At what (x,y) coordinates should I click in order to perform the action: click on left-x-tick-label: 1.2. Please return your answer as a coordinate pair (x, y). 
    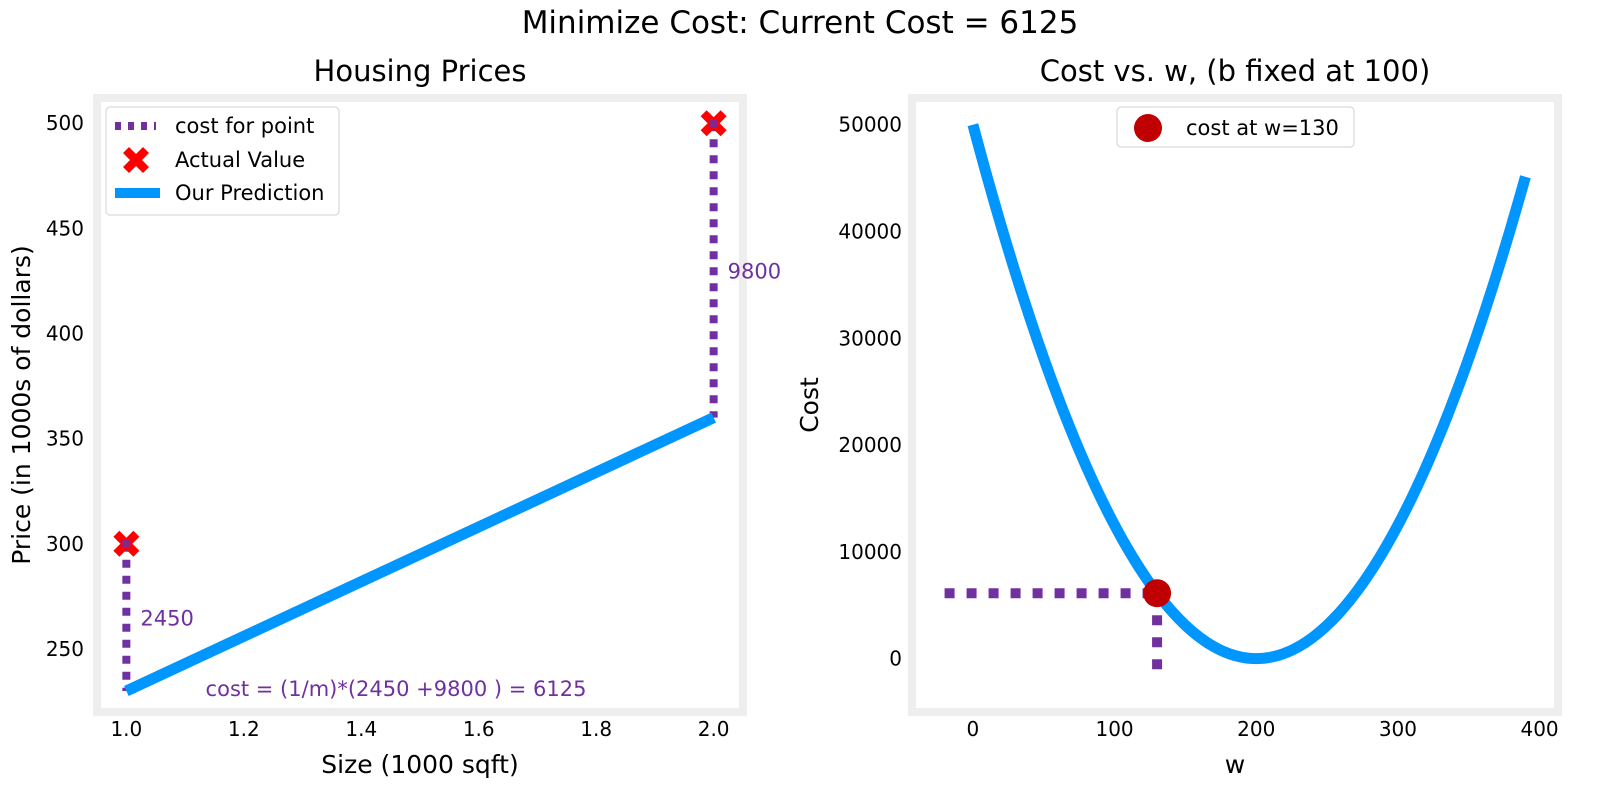
    Looking at the image, I should click on (244, 729).